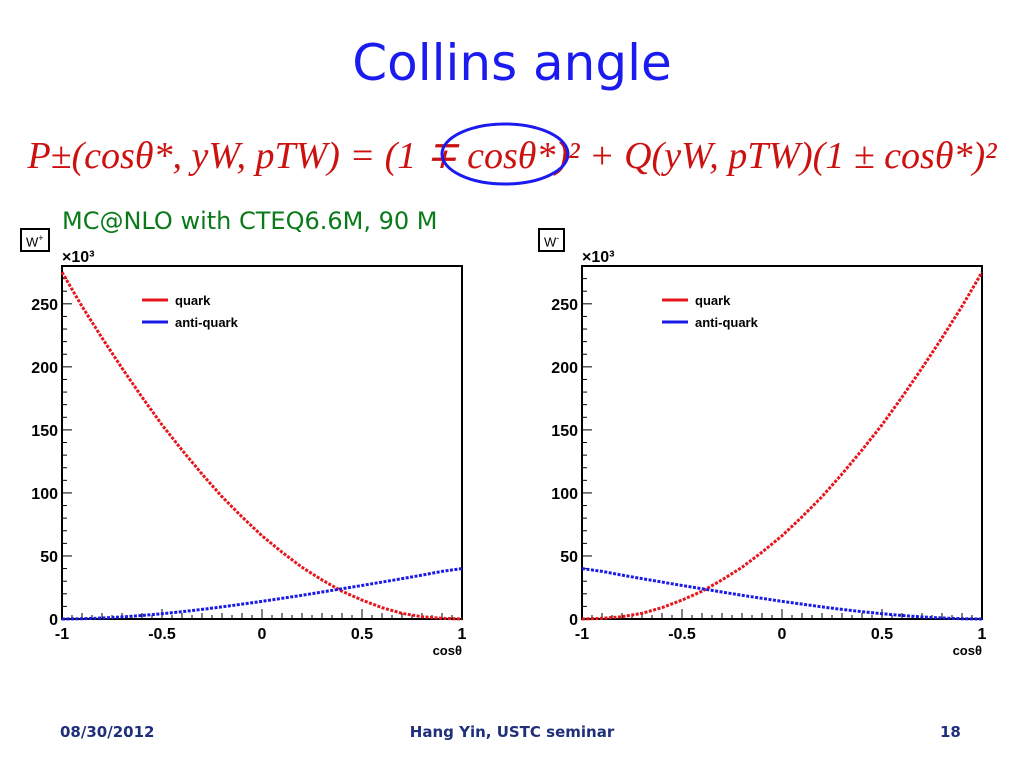  I want to click on footer-date: 08/30/2012, so click(107, 732).